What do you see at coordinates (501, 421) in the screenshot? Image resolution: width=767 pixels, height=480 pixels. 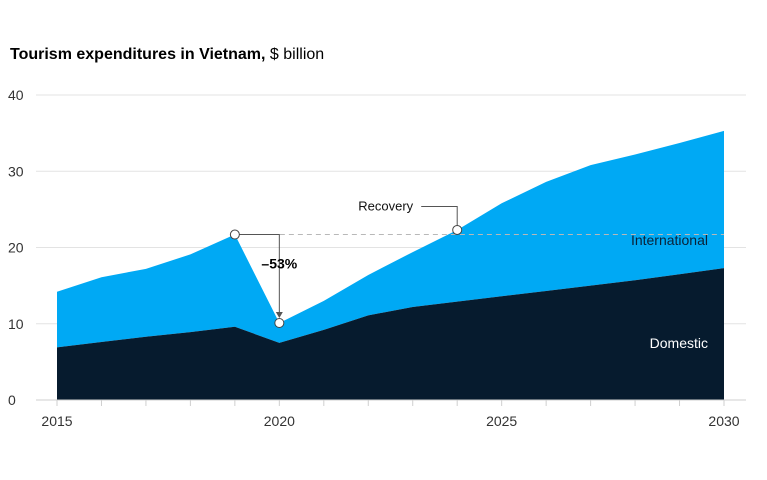 I see `x-tick-label-2025: 2025` at bounding box center [501, 421].